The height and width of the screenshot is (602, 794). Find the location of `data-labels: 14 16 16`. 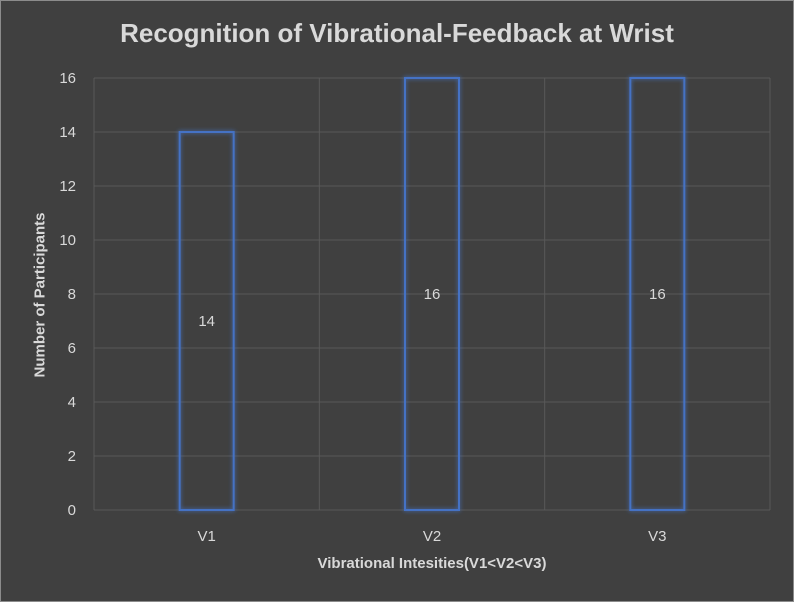

data-labels: 14 16 16 is located at coordinates (431, 308).